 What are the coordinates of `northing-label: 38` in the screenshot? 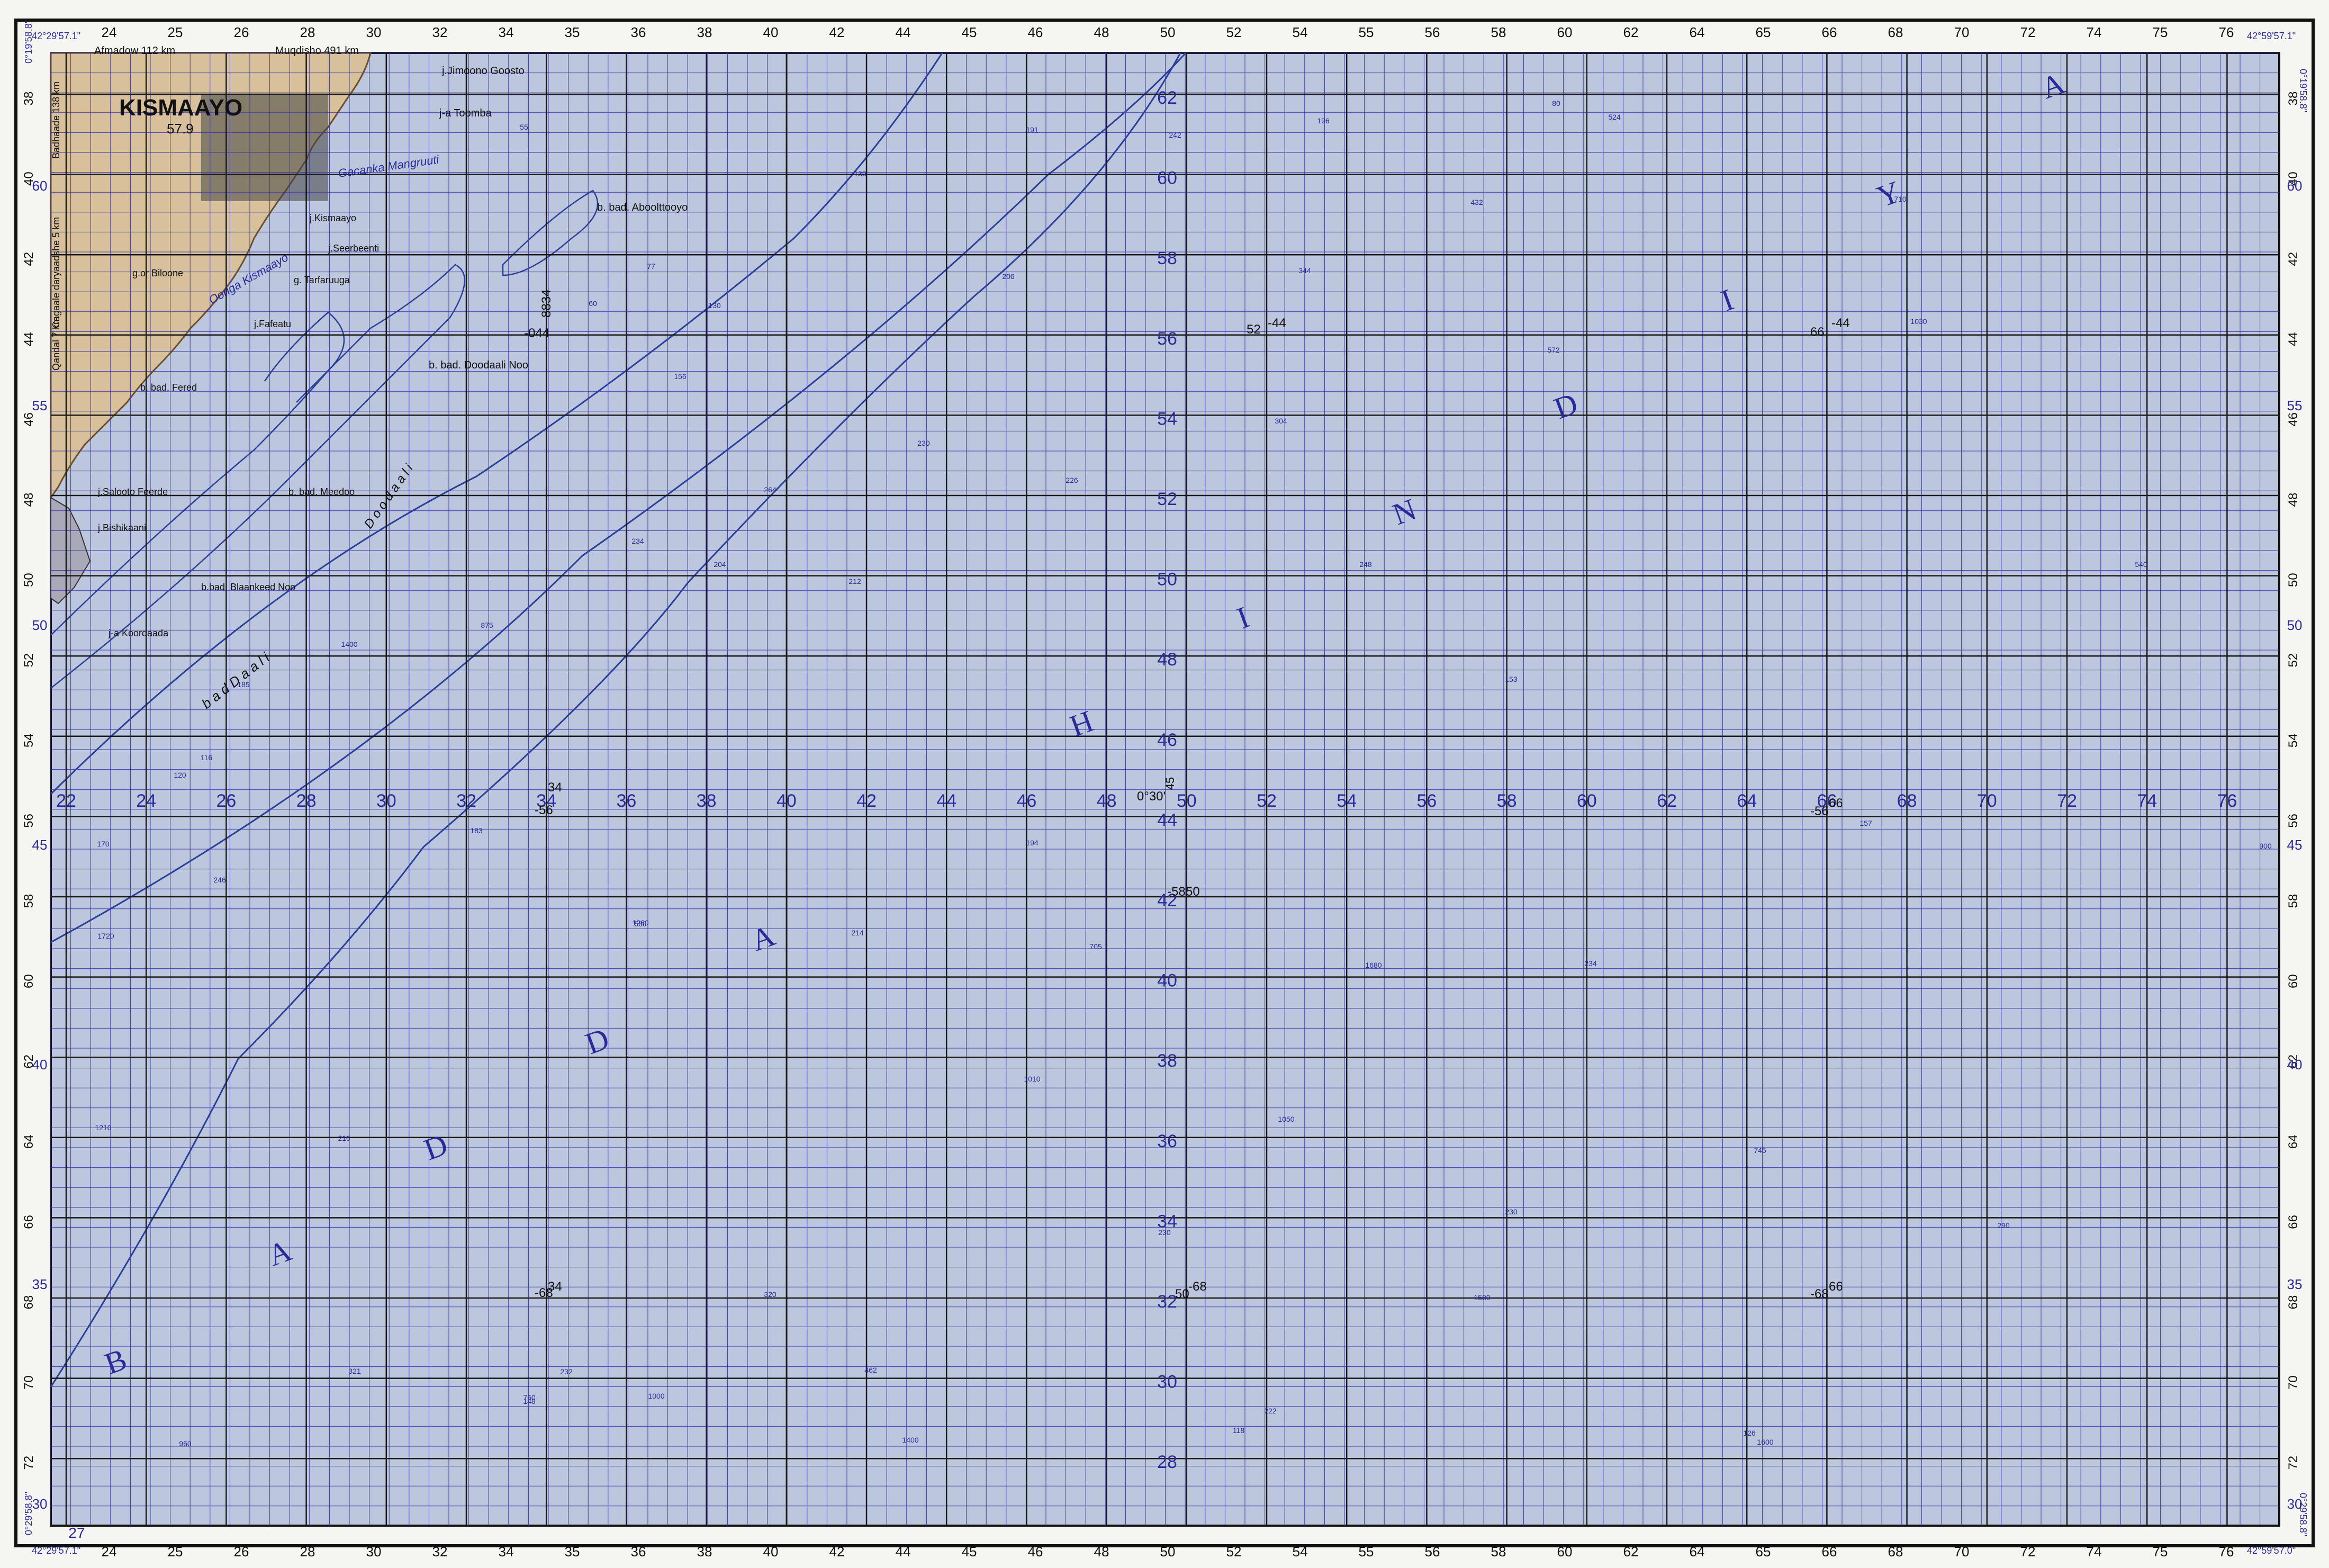 It's located at (1167, 1061).